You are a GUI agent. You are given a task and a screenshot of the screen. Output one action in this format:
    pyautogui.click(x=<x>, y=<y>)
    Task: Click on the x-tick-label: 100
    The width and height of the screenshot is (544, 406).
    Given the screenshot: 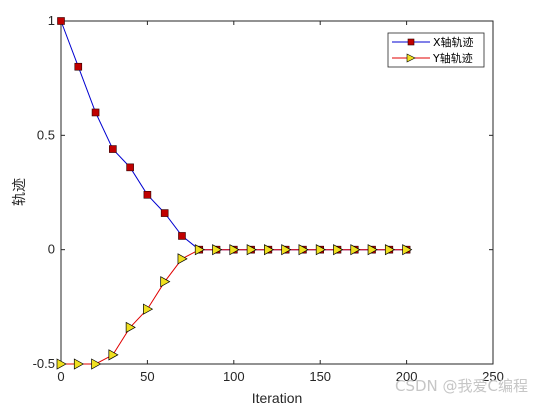 What is the action you would take?
    pyautogui.click(x=234, y=376)
    